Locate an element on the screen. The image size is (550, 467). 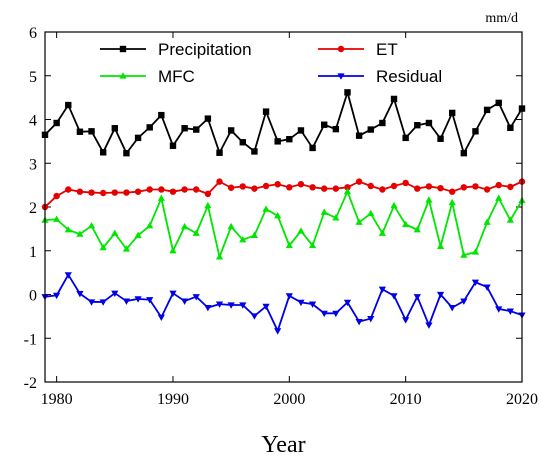
y-tick-label: 4 is located at coordinates (33, 121).